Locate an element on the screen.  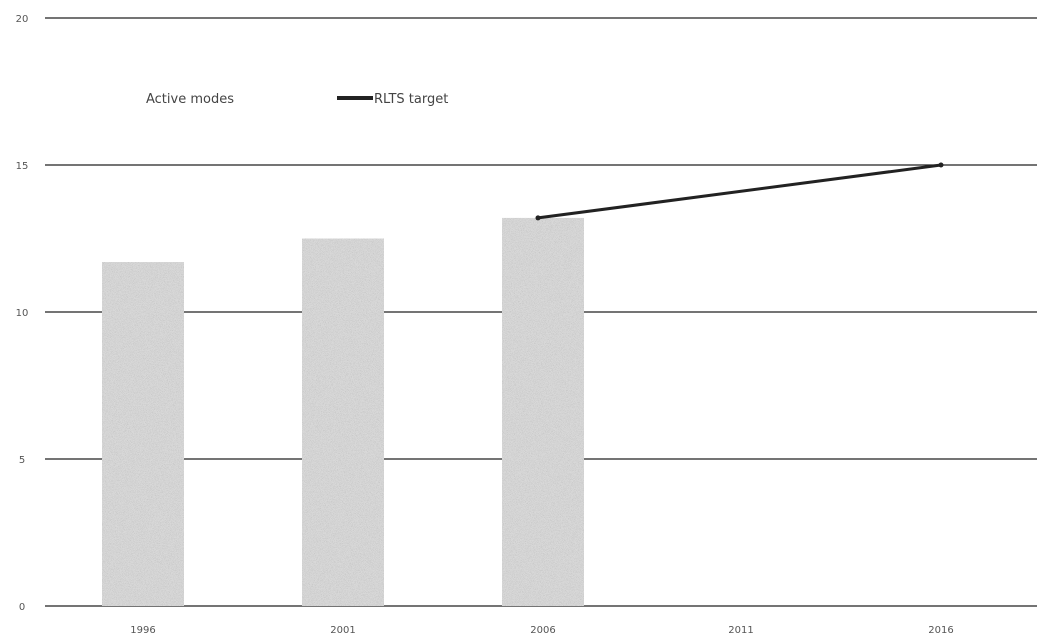
x-tick-label: 2006 is located at coordinates (542, 630).